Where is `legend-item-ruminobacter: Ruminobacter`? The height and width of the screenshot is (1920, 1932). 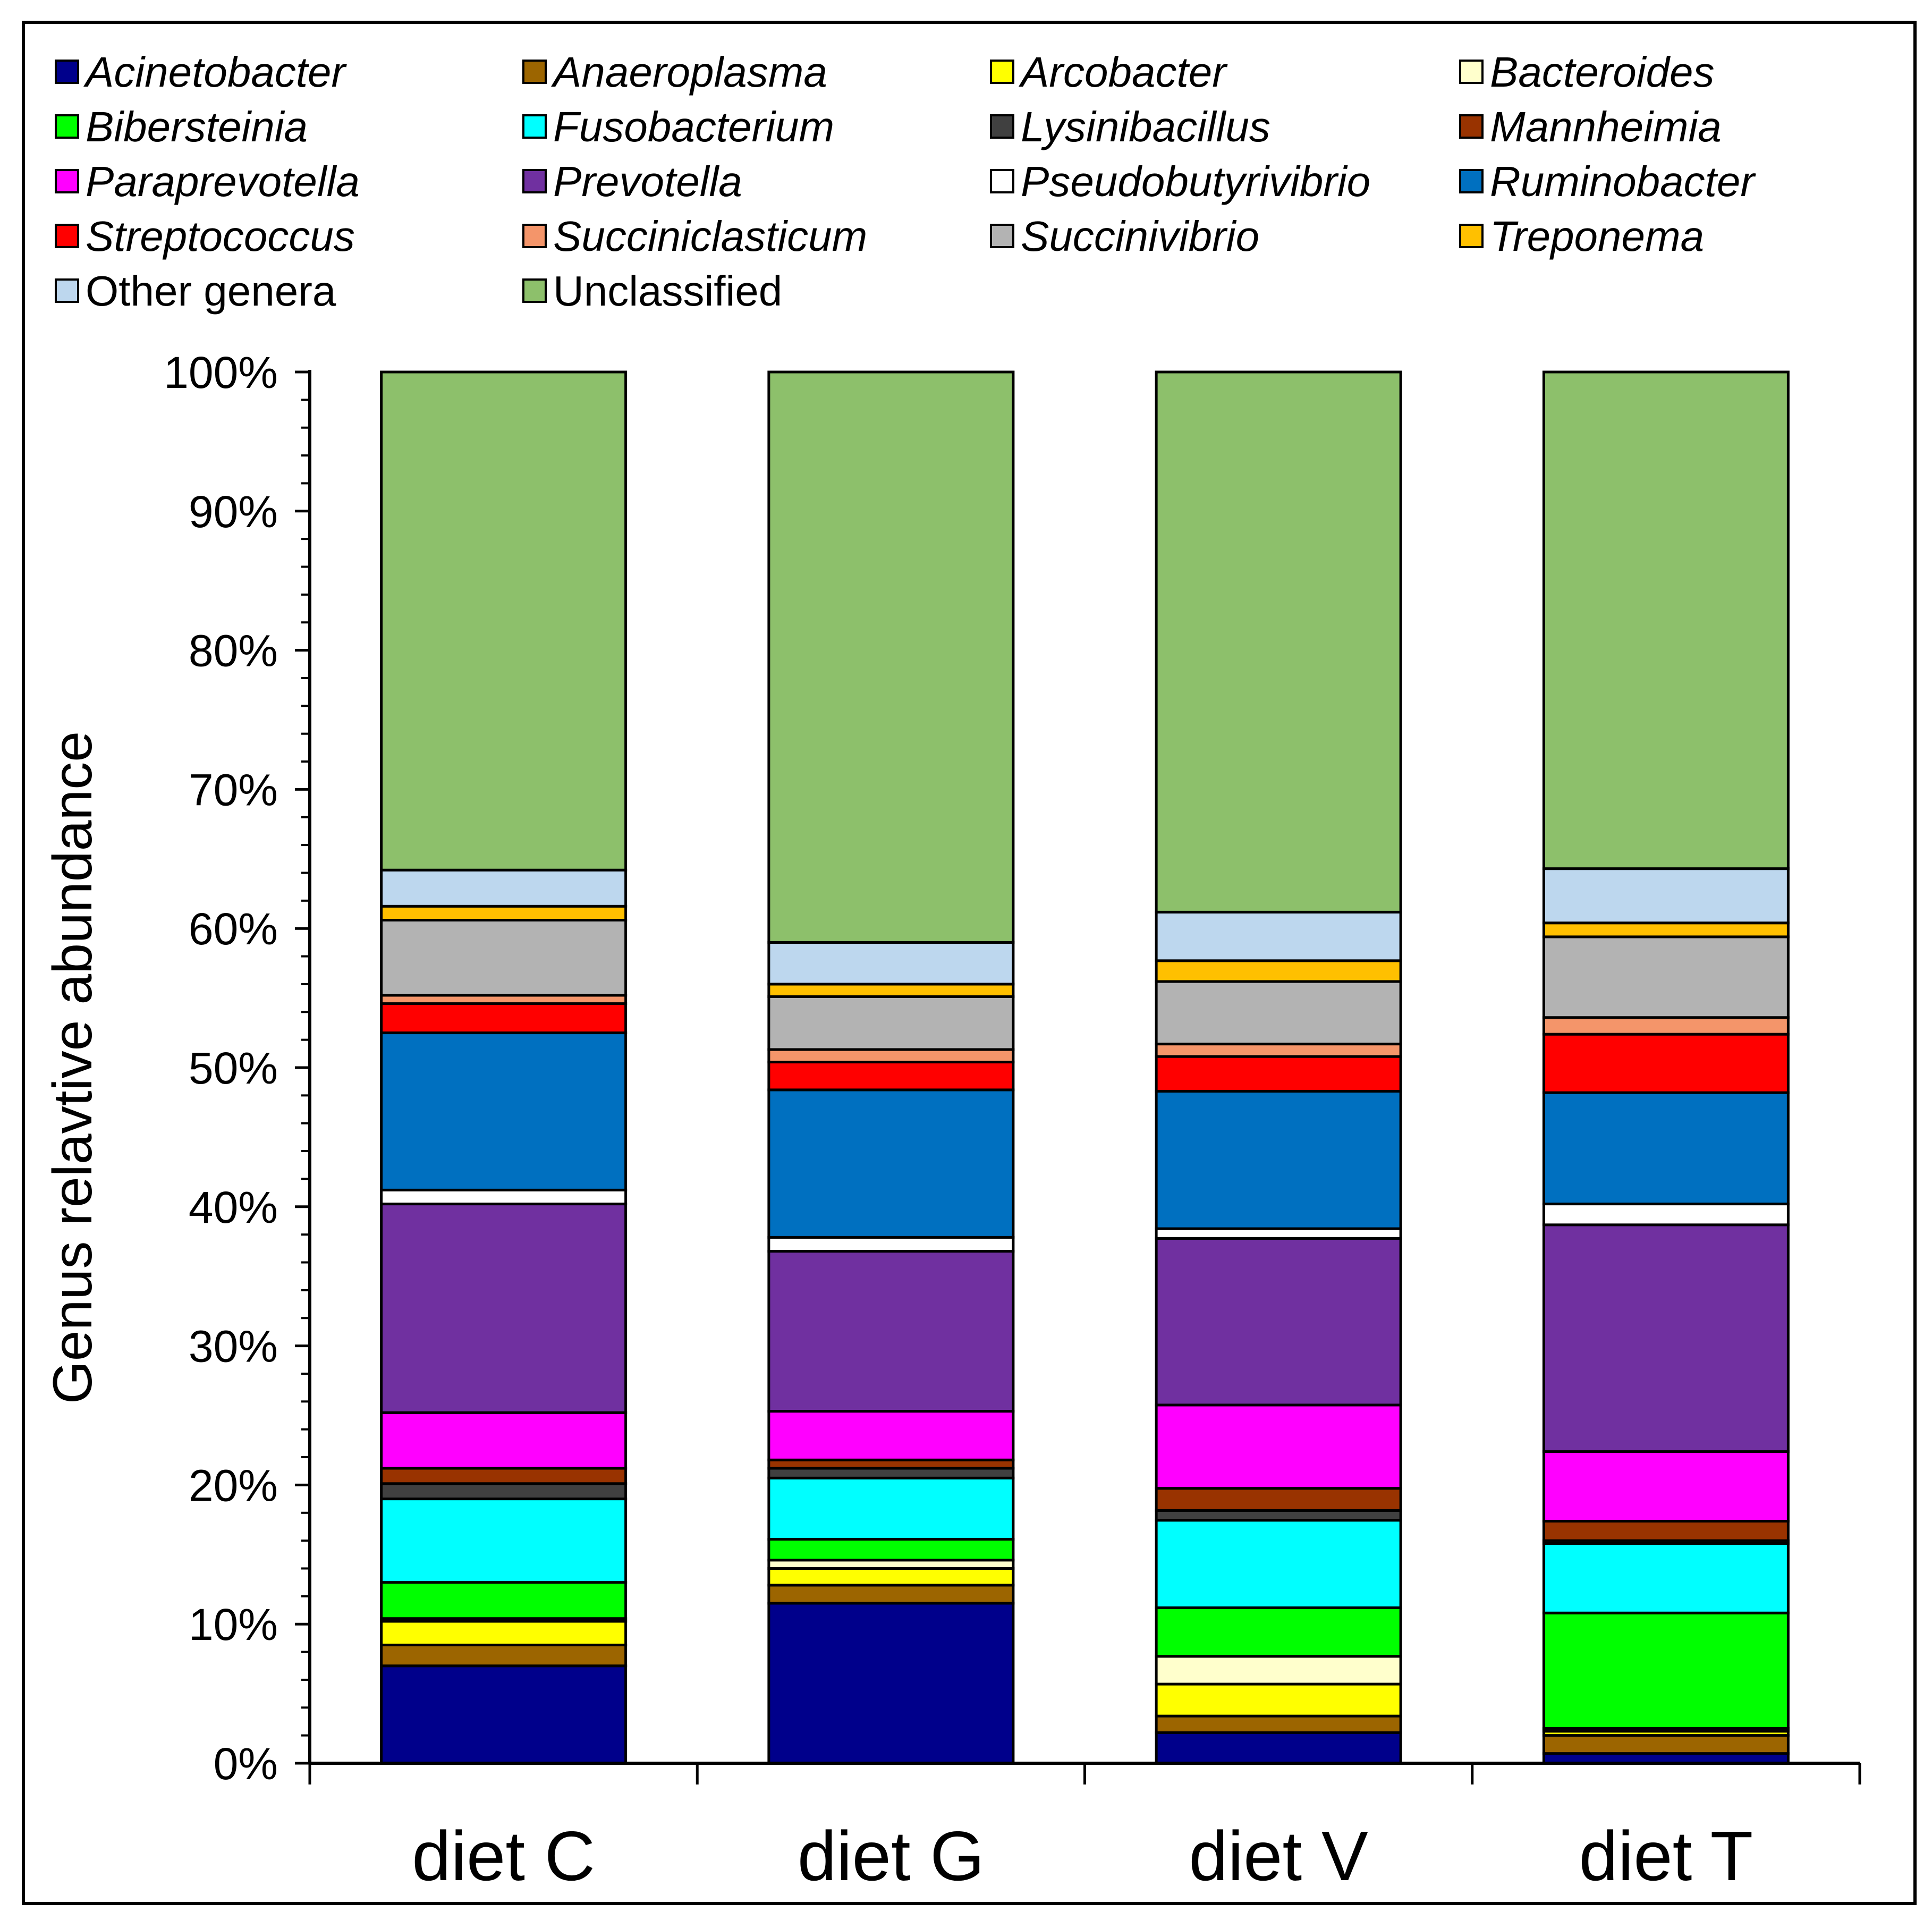
legend-item-ruminobacter: Ruminobacter is located at coordinates (1607, 181).